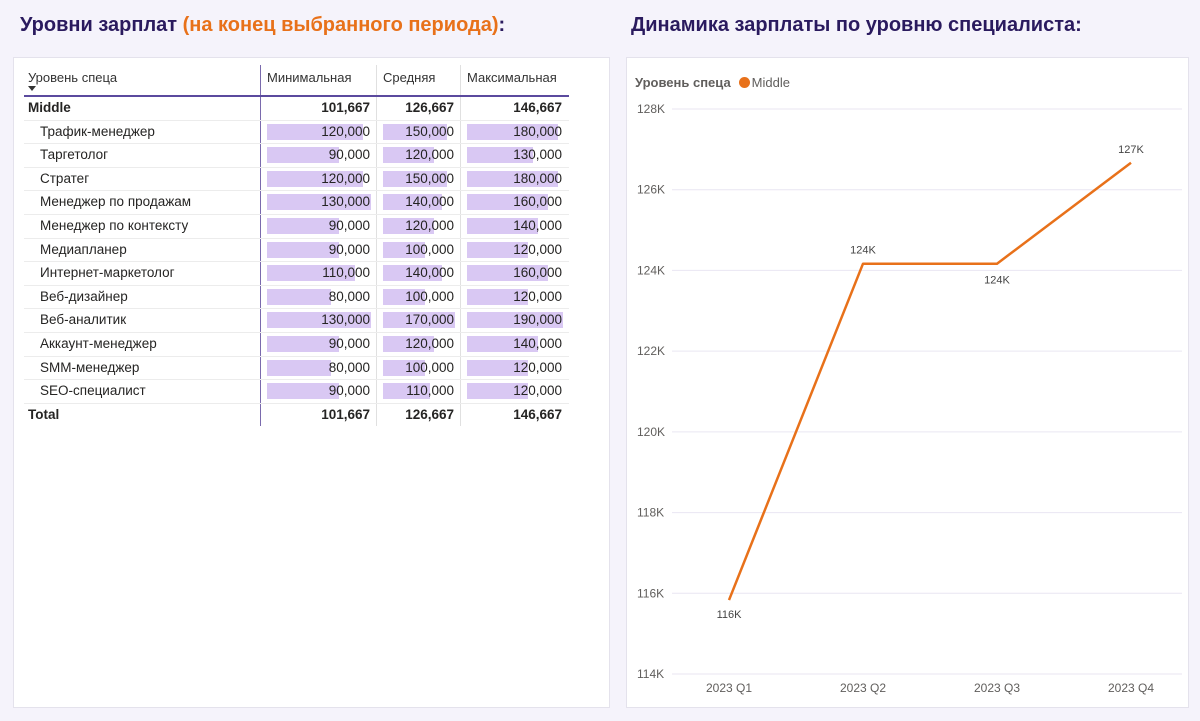 The height and width of the screenshot is (721, 1200). I want to click on matrix-row: Интернет-маркетолог 110,000 140,000 160,000, so click(296, 274).